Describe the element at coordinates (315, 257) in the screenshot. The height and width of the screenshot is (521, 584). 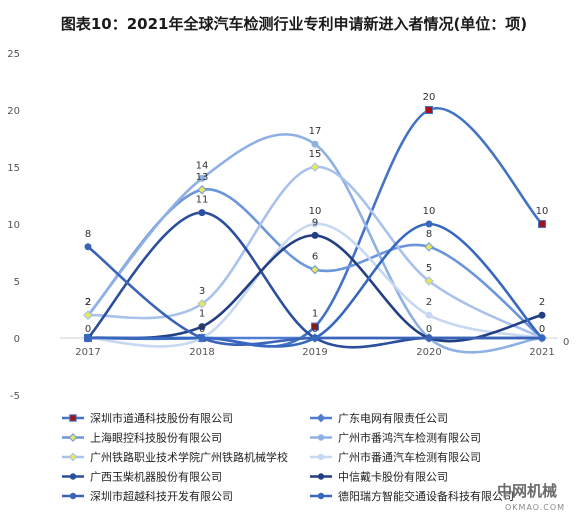
I see `data-label: 6` at that location.